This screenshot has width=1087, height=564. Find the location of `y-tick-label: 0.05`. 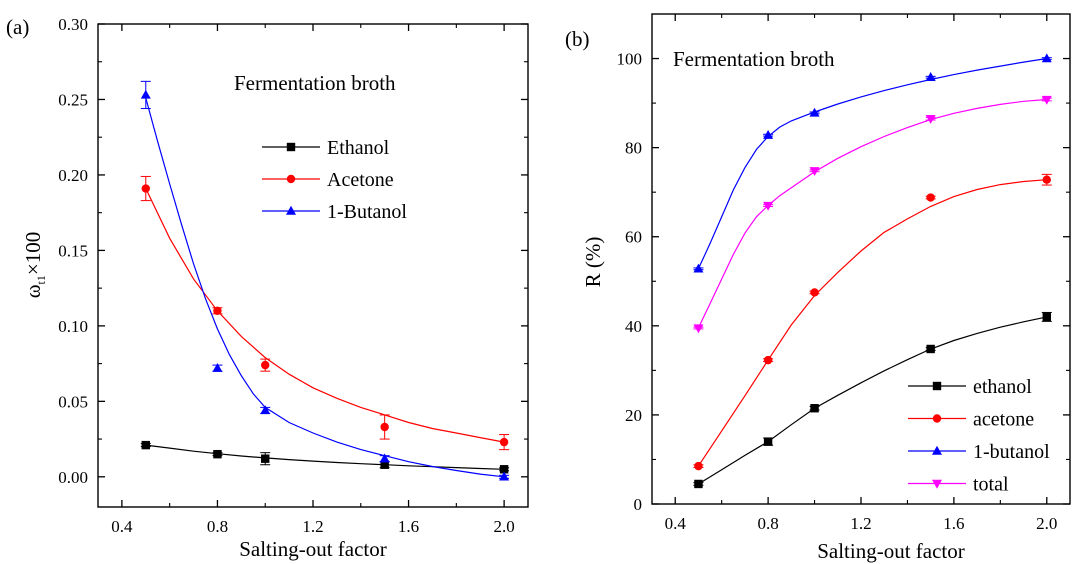

y-tick-label: 0.05 is located at coordinates (73, 401).